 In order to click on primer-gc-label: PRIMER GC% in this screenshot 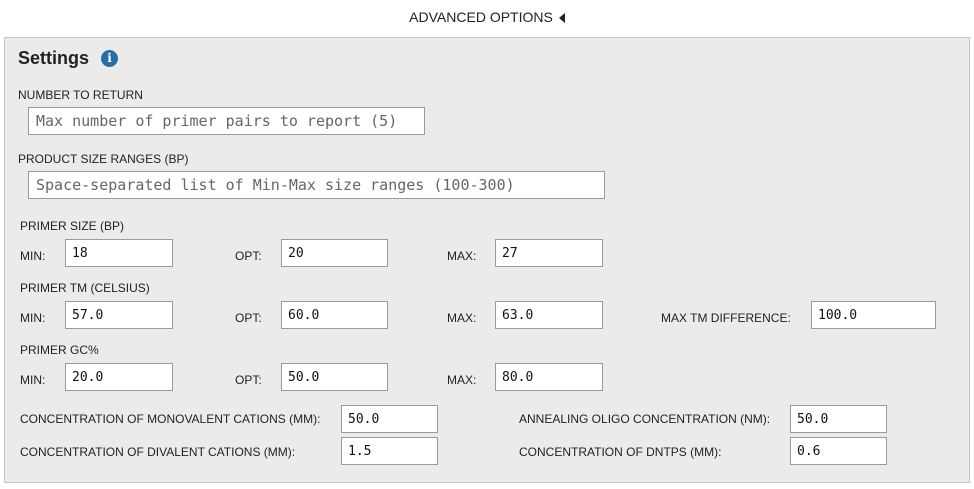, I will do `click(59, 350)`.